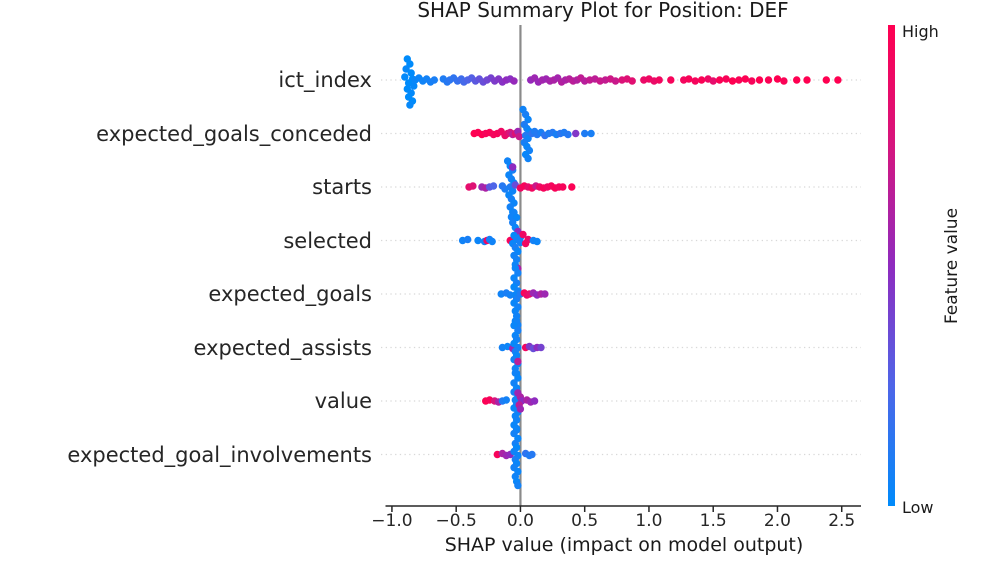 The height and width of the screenshot is (586, 997). What do you see at coordinates (649, 521) in the screenshot?
I see `x-tick-label: 1.0` at bounding box center [649, 521].